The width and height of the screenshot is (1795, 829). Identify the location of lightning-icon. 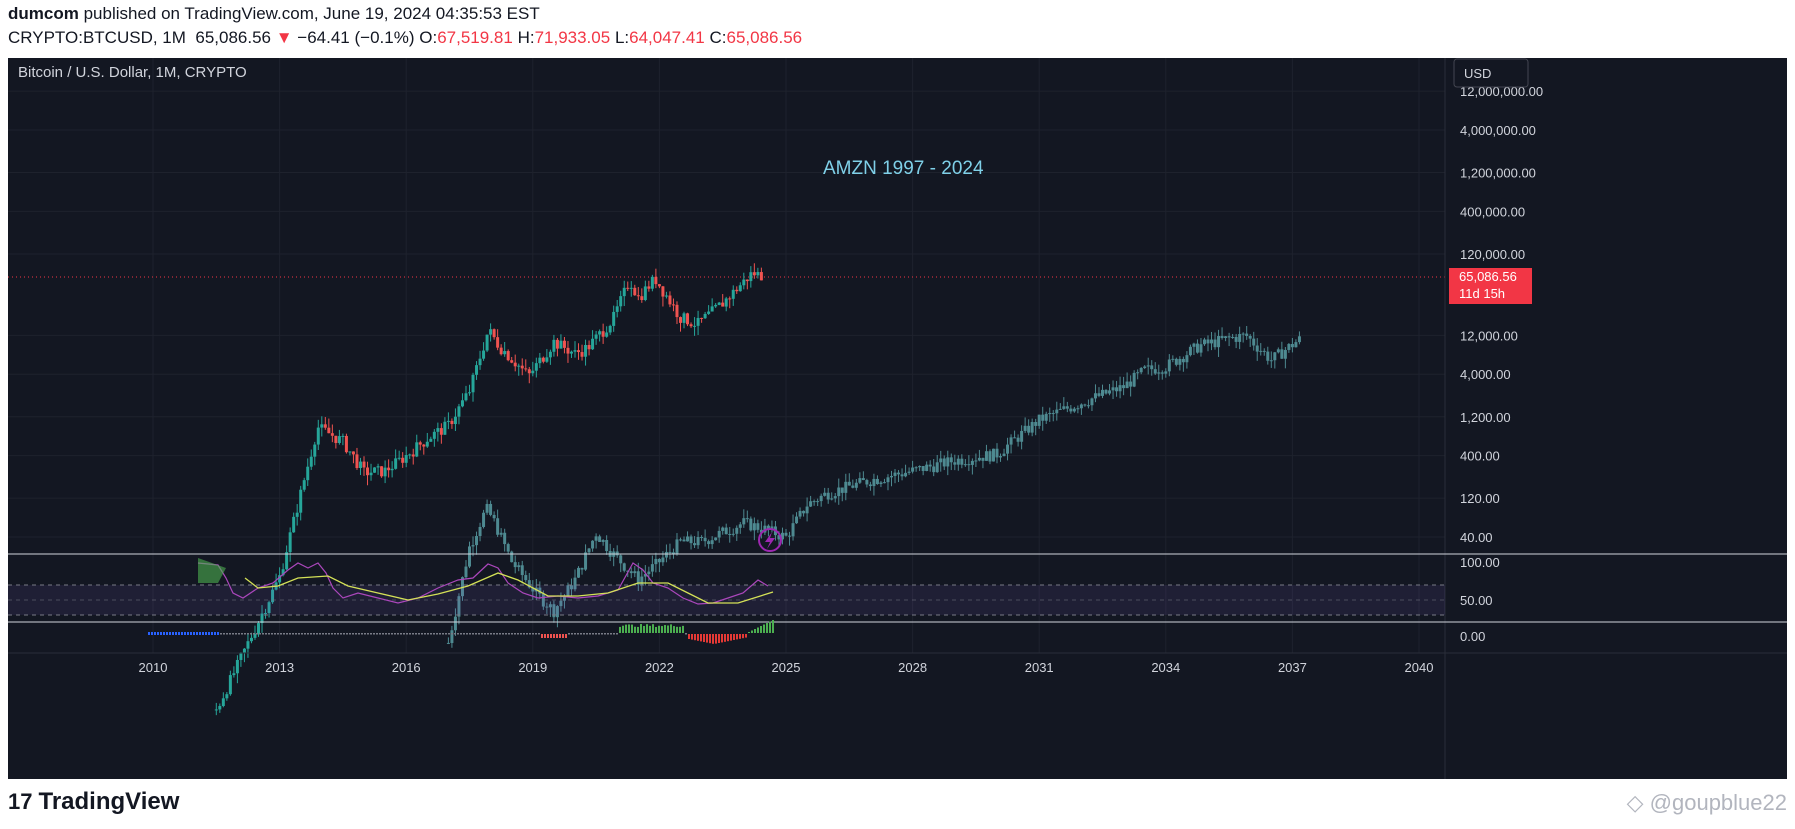
(770, 540).